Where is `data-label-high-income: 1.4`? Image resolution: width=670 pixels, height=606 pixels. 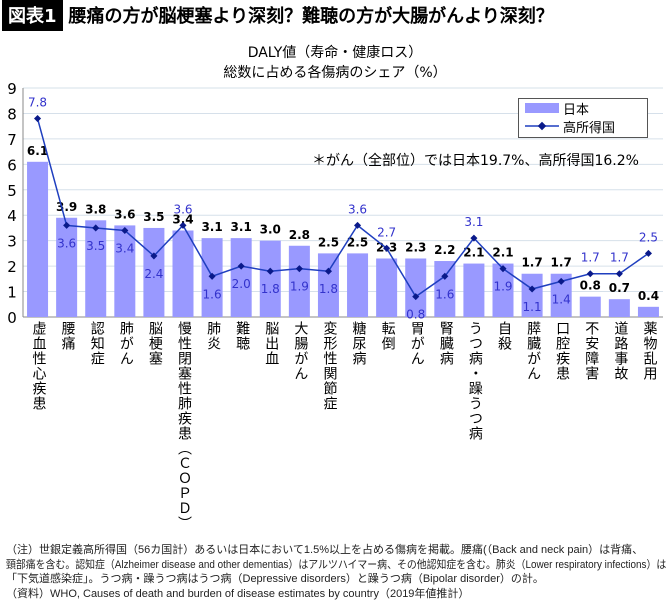
data-label-high-income: 1.4 is located at coordinates (561, 299).